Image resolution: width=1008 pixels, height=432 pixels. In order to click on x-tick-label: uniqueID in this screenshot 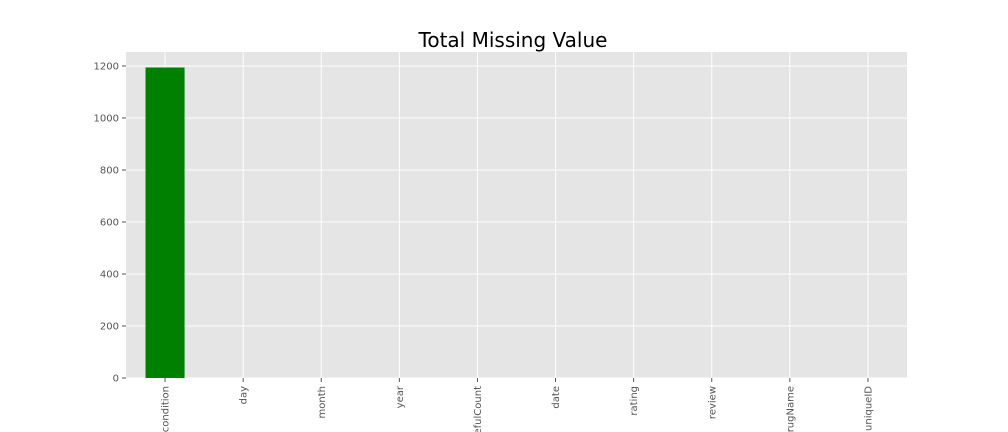, I will do `click(868, 408)`.